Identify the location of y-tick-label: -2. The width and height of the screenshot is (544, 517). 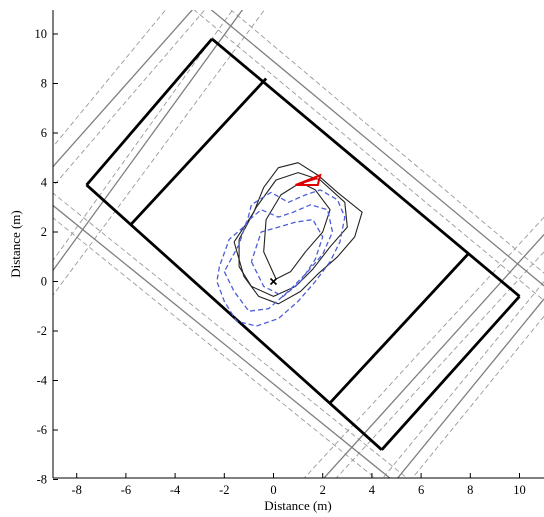
(42, 331).